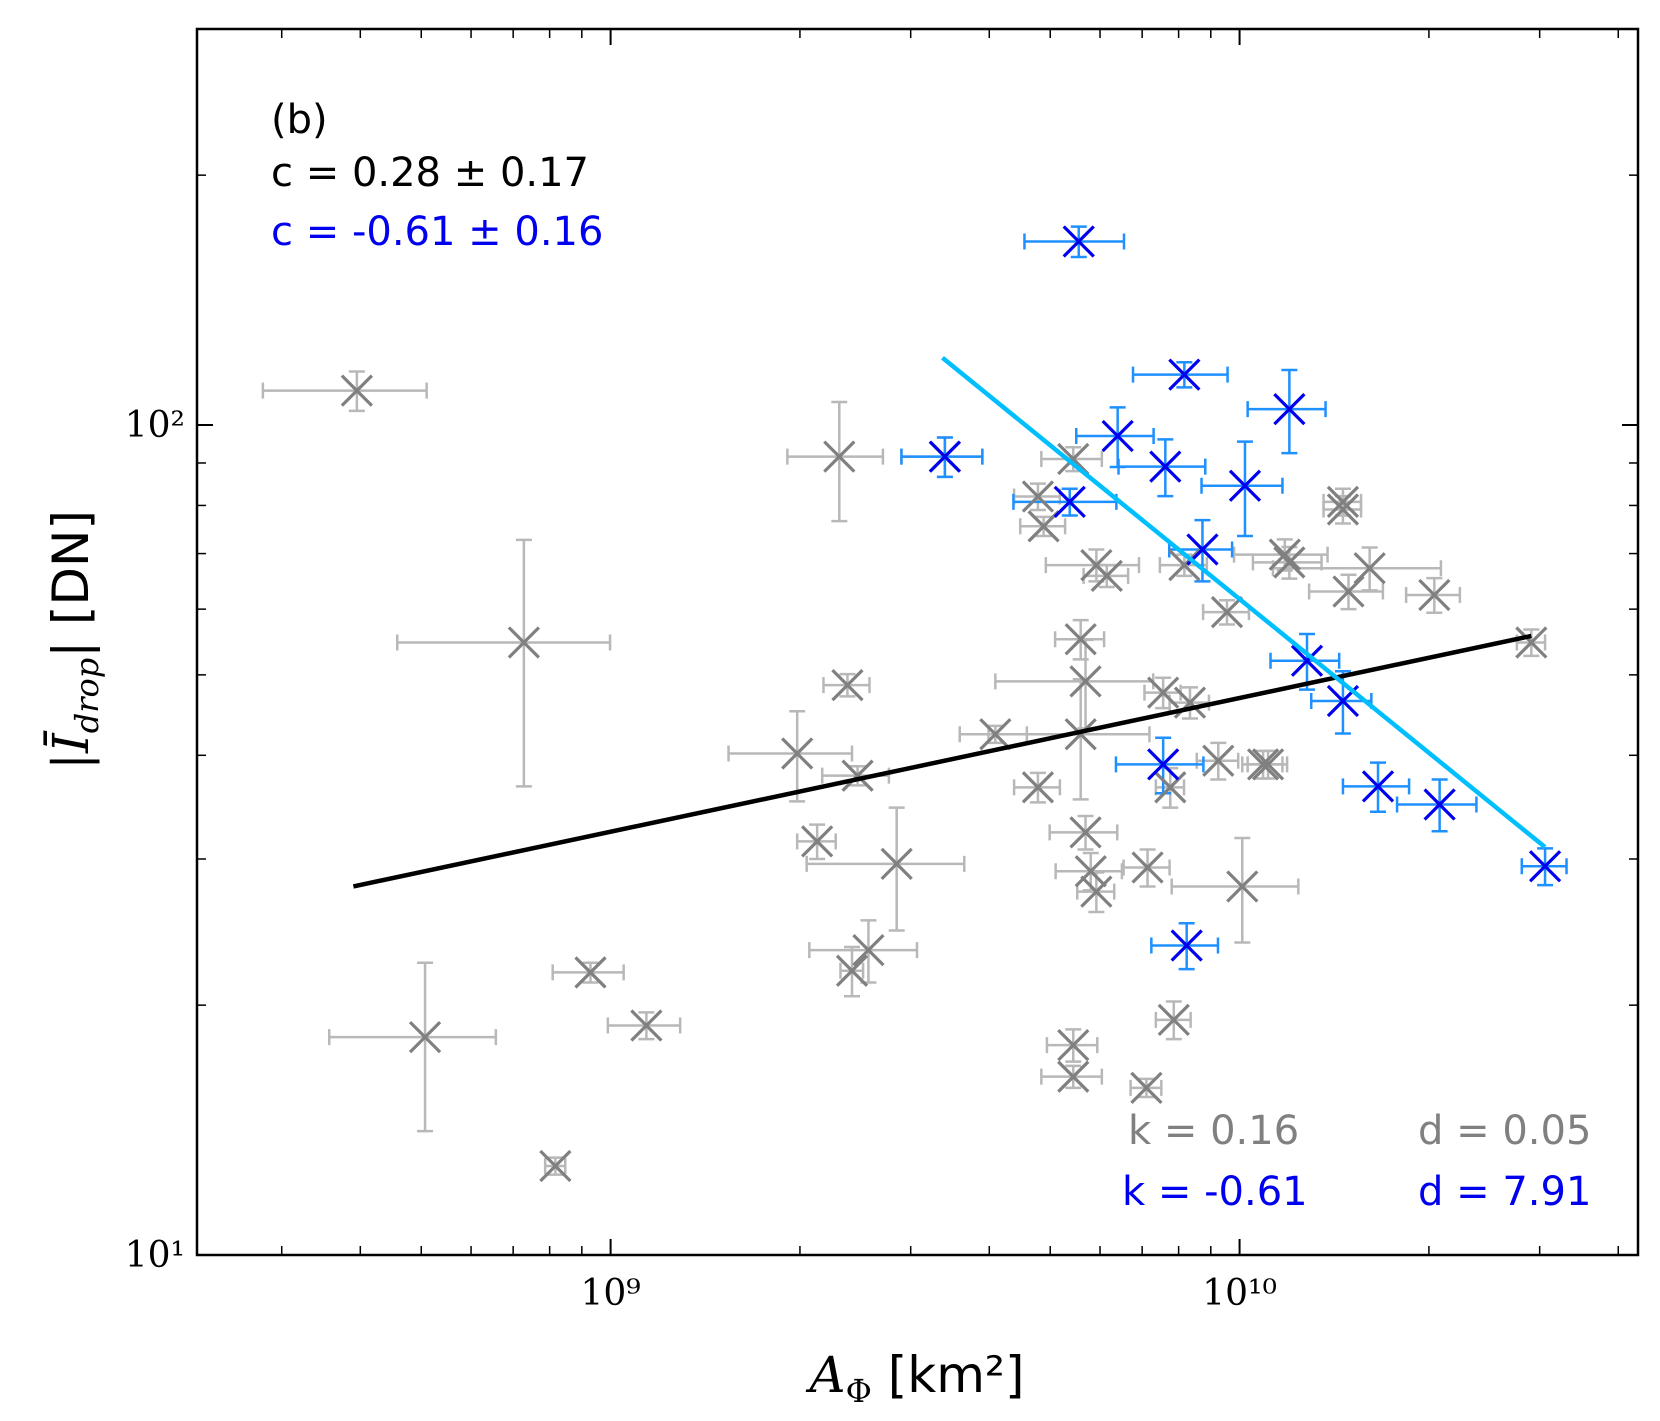 Image resolution: width=1660 pixels, height=1421 pixels. I want to click on stat-text: d = 7.91, so click(1504, 1192).